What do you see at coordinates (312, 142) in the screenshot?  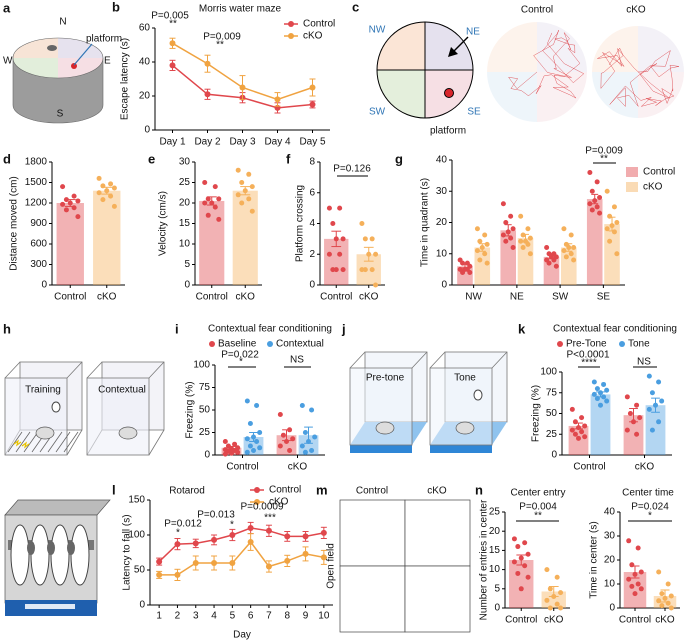 I see `x-tick-label: Day 5` at bounding box center [312, 142].